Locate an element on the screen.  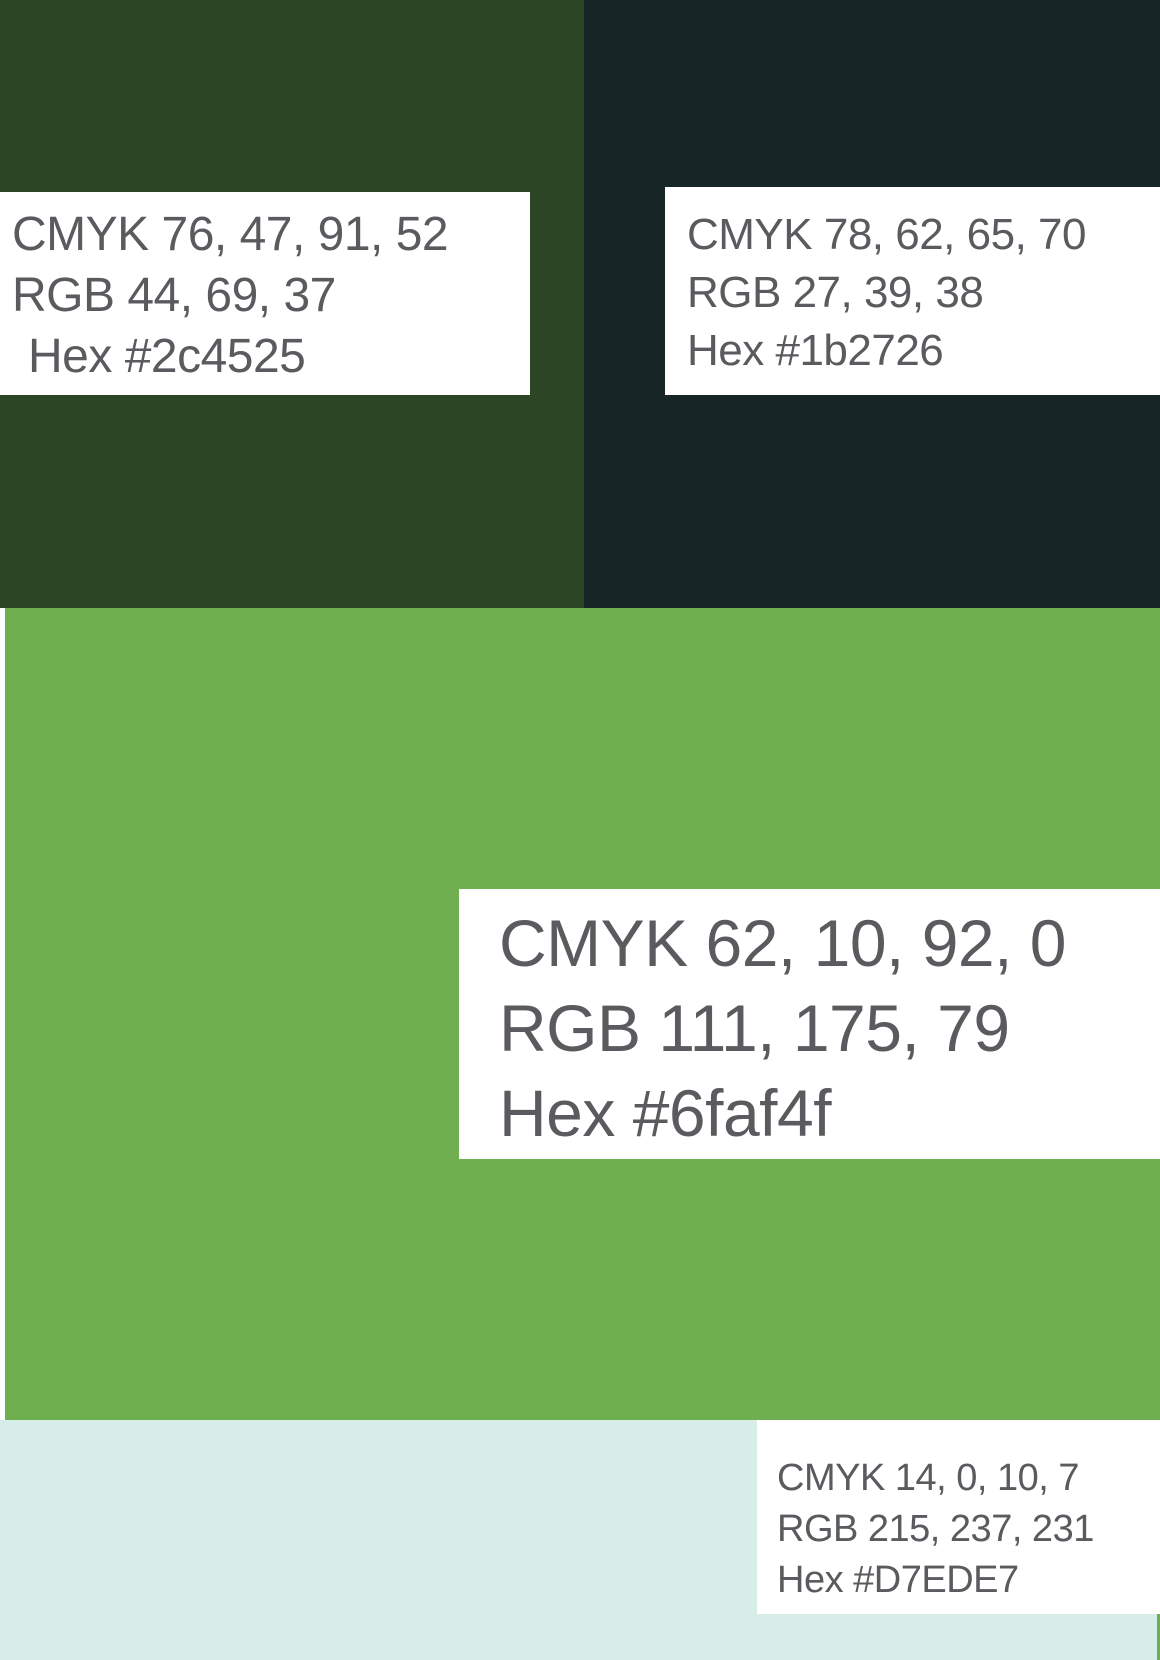
cmyk-value: CMYK 76, 47, 91, 52 is located at coordinates (230, 234).